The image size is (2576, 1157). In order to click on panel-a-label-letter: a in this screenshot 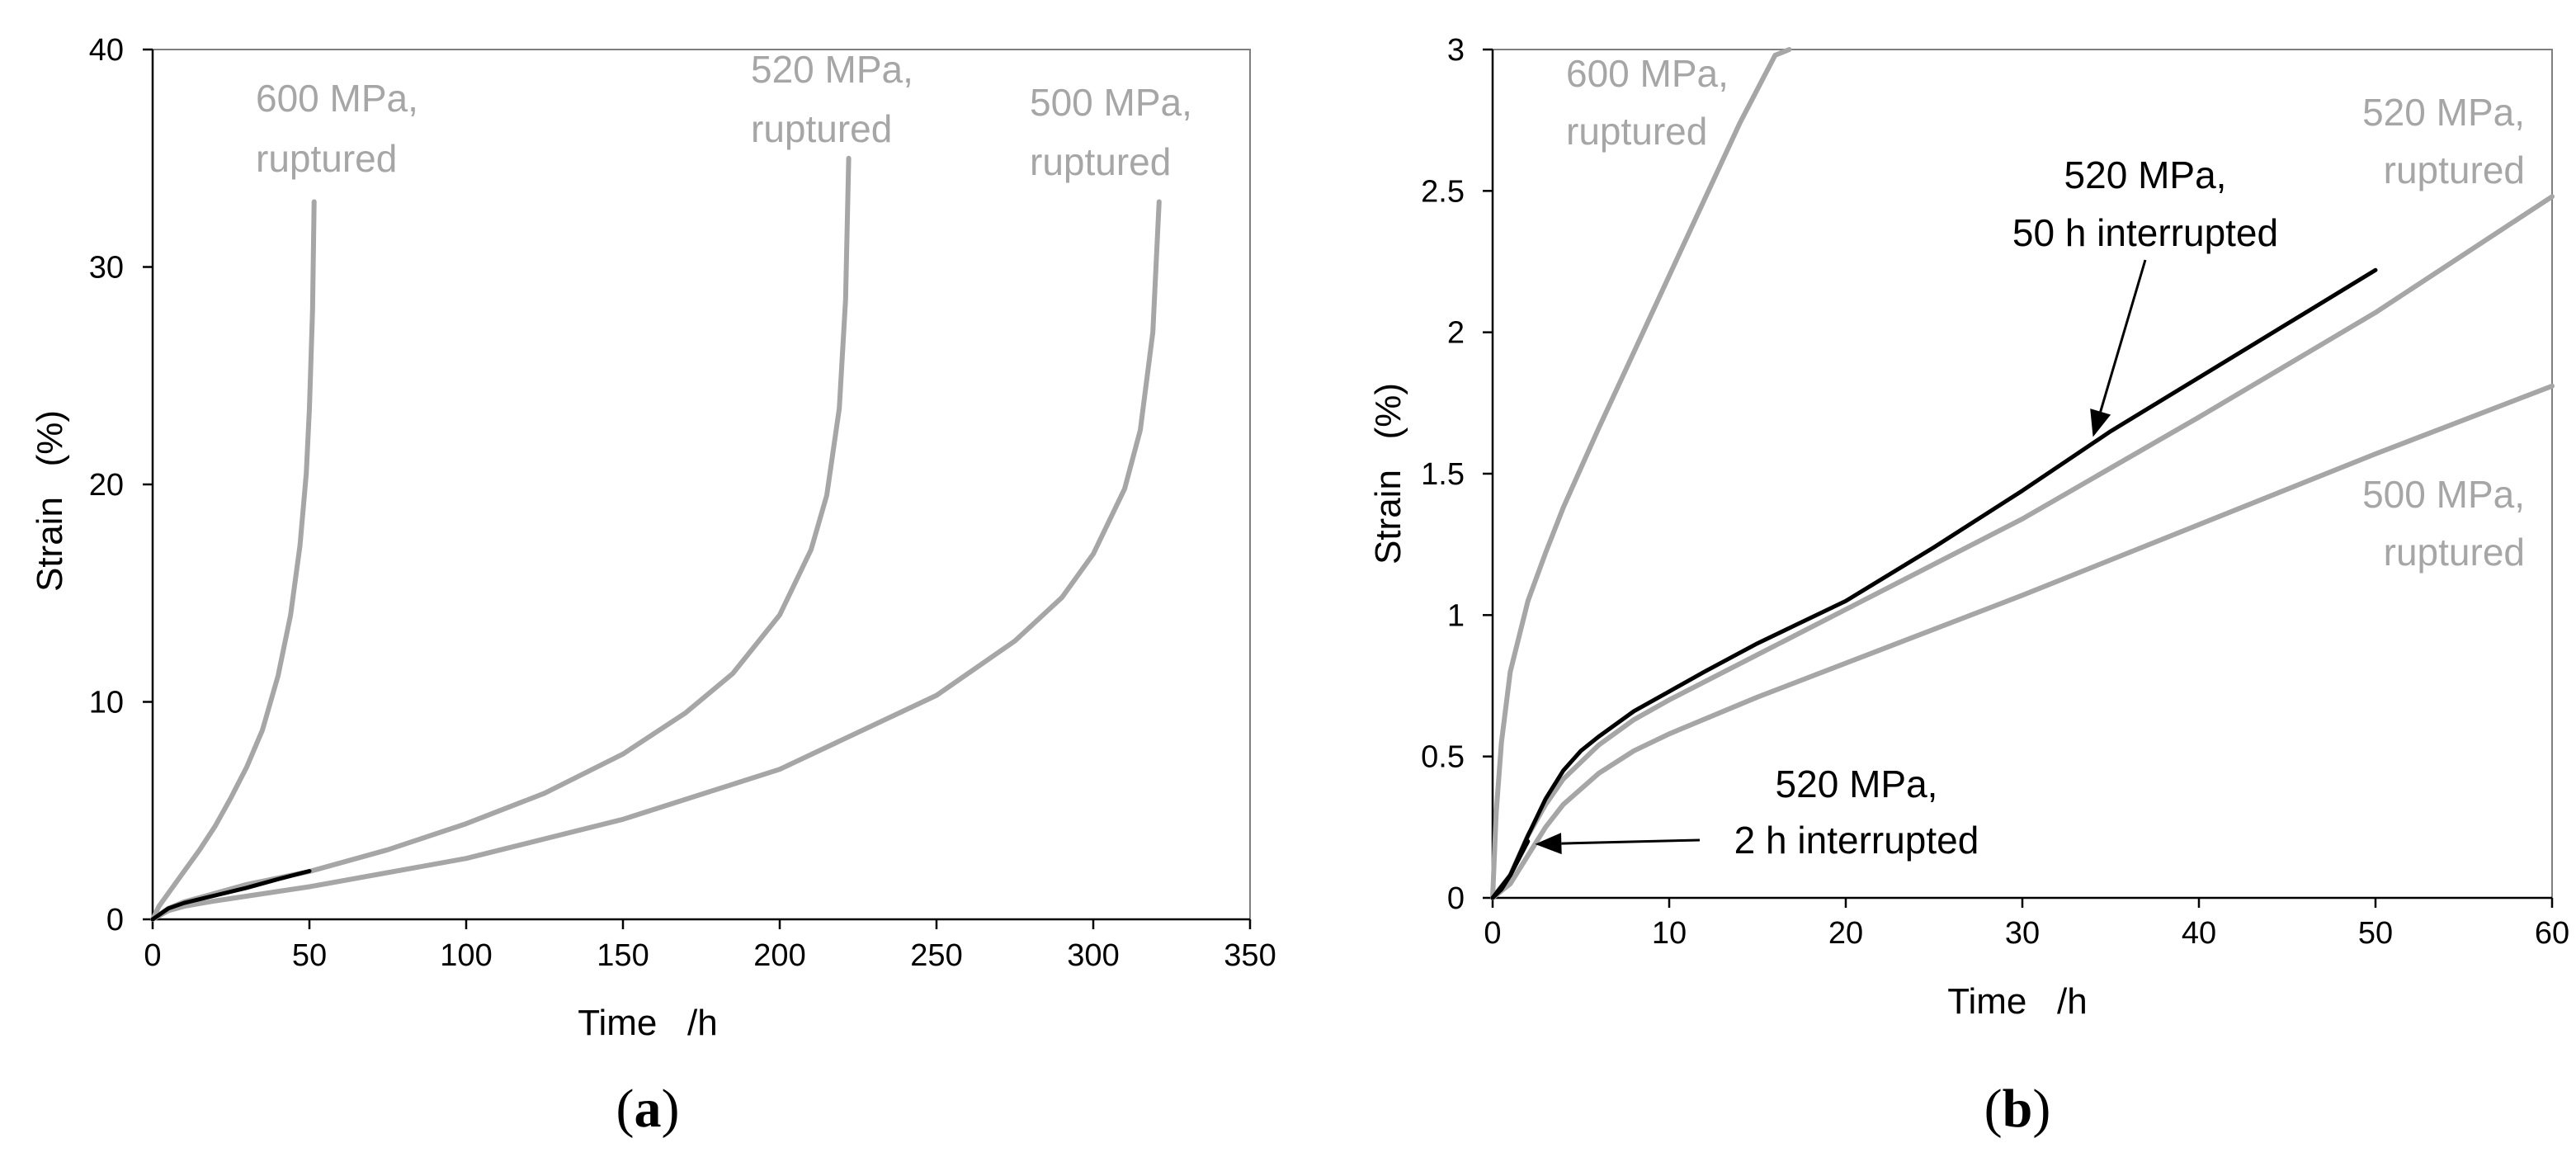, I will do `click(648, 1109)`.